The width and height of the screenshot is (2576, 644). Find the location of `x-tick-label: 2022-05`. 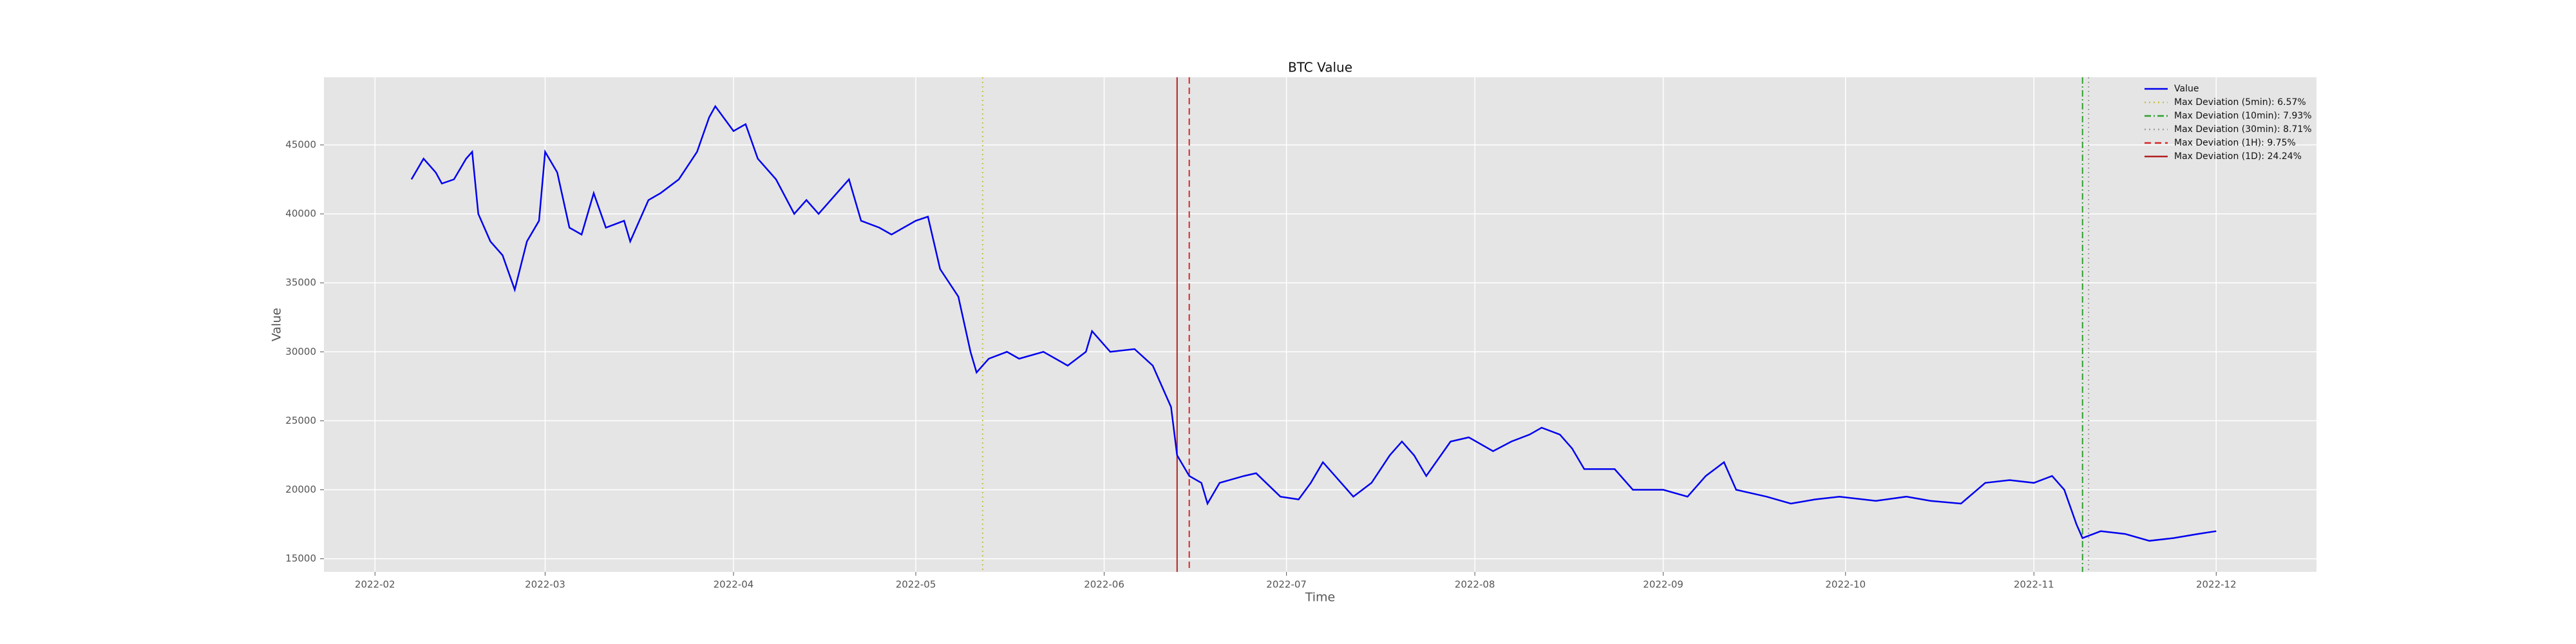

x-tick-label: 2022-05 is located at coordinates (916, 585).